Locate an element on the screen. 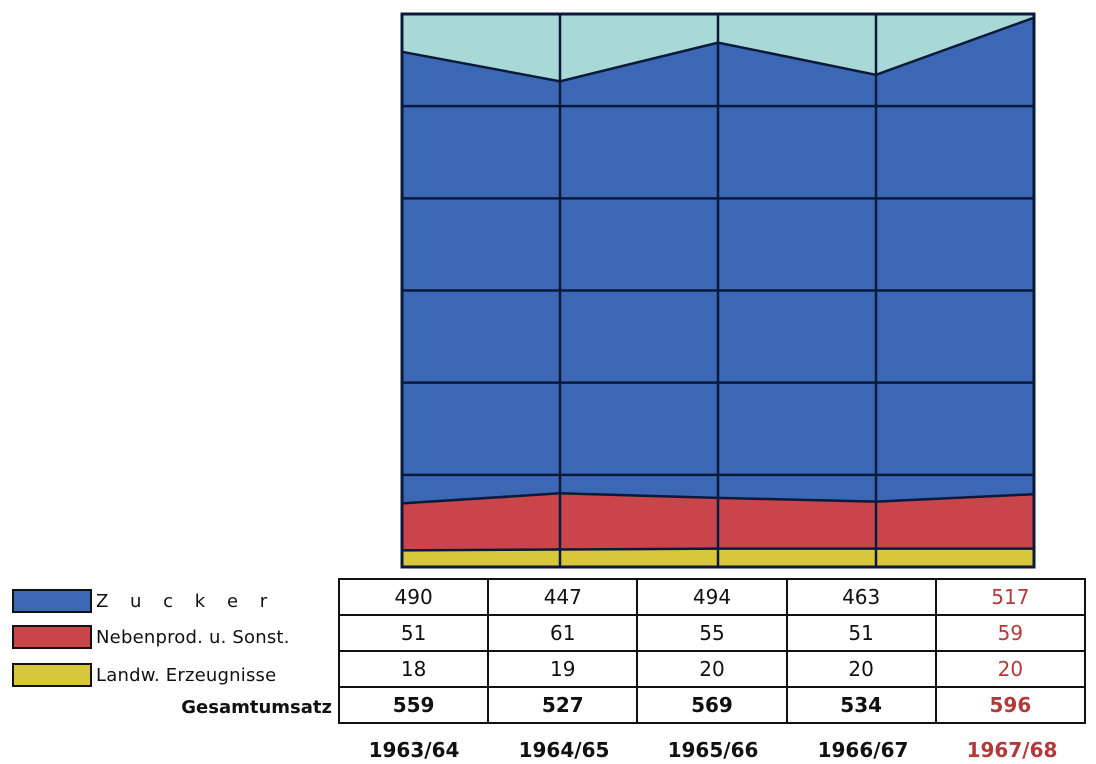 The height and width of the screenshot is (764, 1096). table-row-neben: 51 61 55 51 59 is located at coordinates (712, 633).